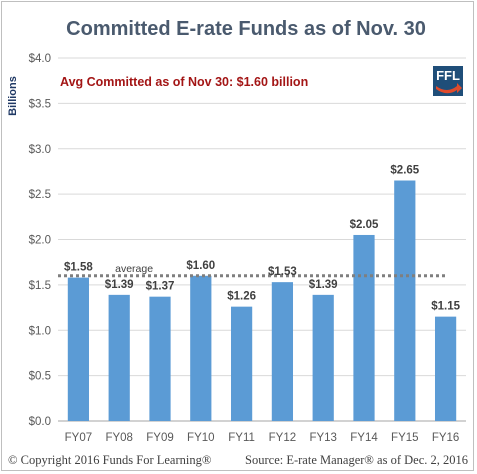 Image resolution: width=477 pixels, height=474 pixels. Describe the element at coordinates (404, 171) in the screenshot. I see `data-label: $2.65` at that location.